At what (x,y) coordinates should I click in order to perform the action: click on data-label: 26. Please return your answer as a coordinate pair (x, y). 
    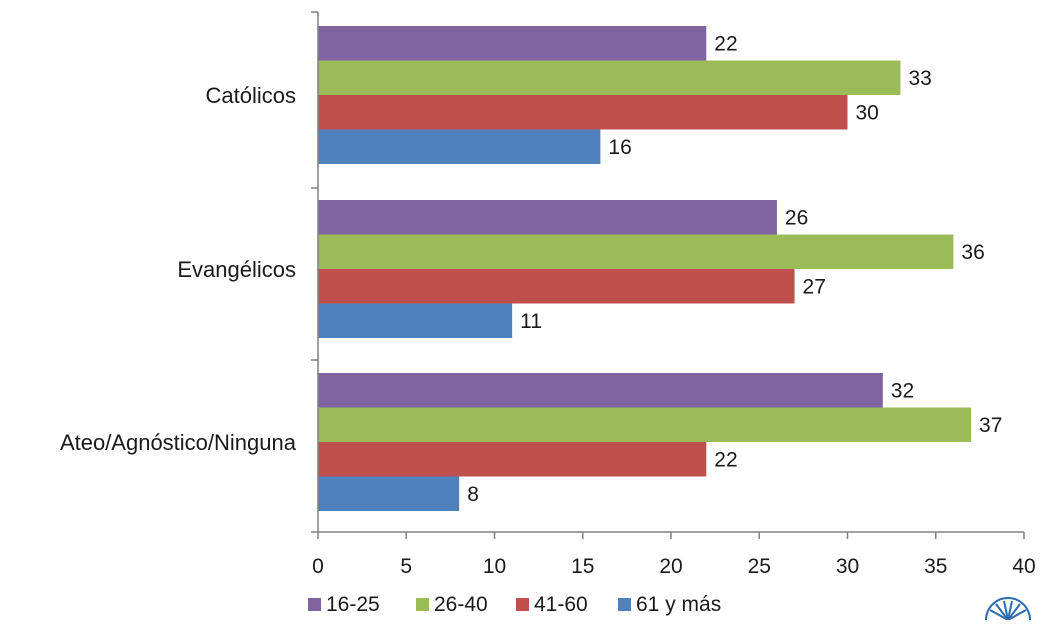
    Looking at the image, I should click on (796, 217).